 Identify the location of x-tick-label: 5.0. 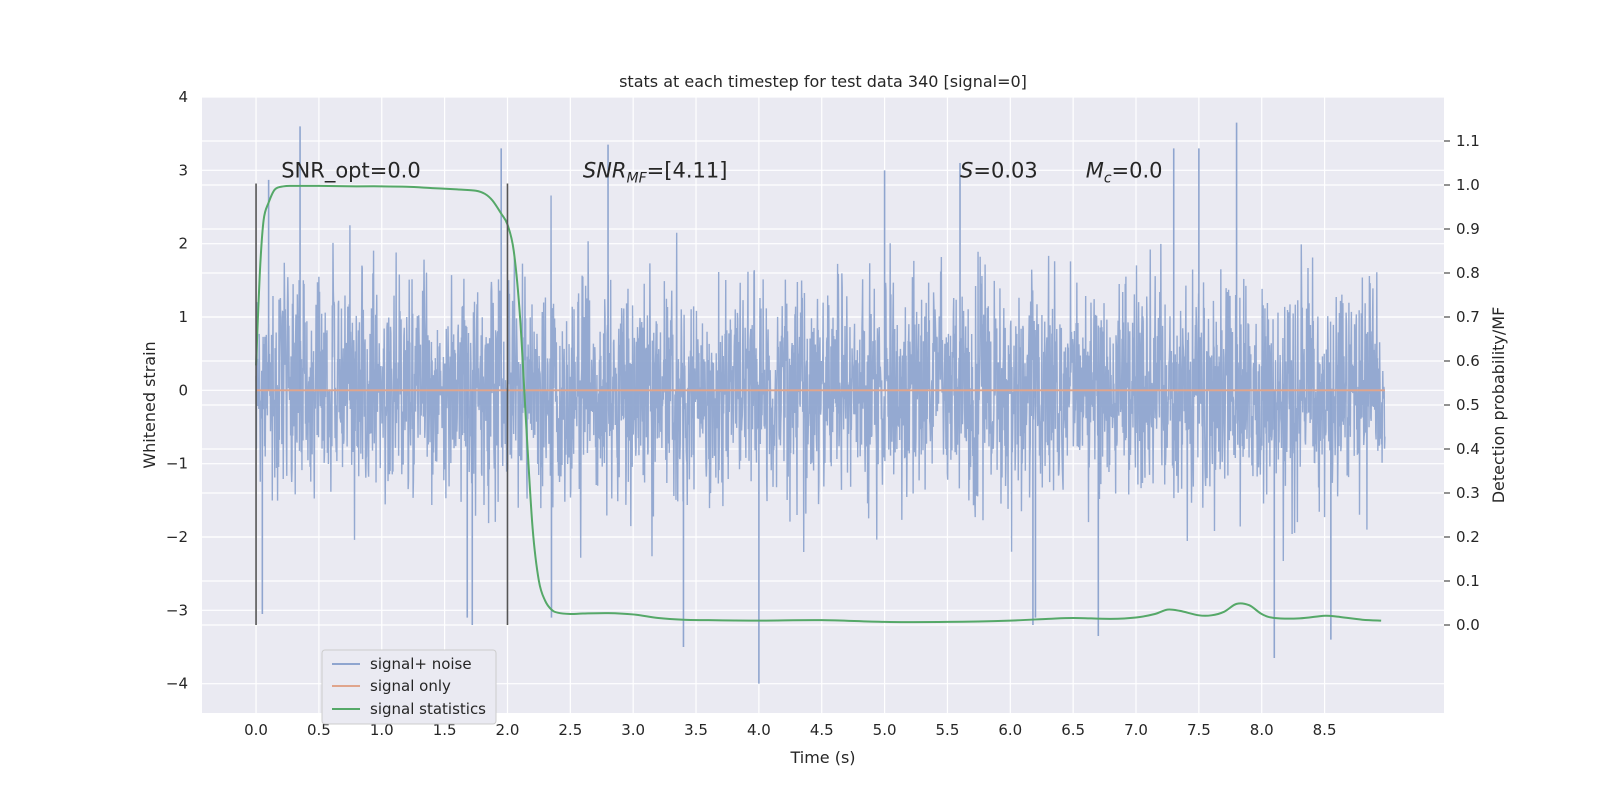
(885, 730).